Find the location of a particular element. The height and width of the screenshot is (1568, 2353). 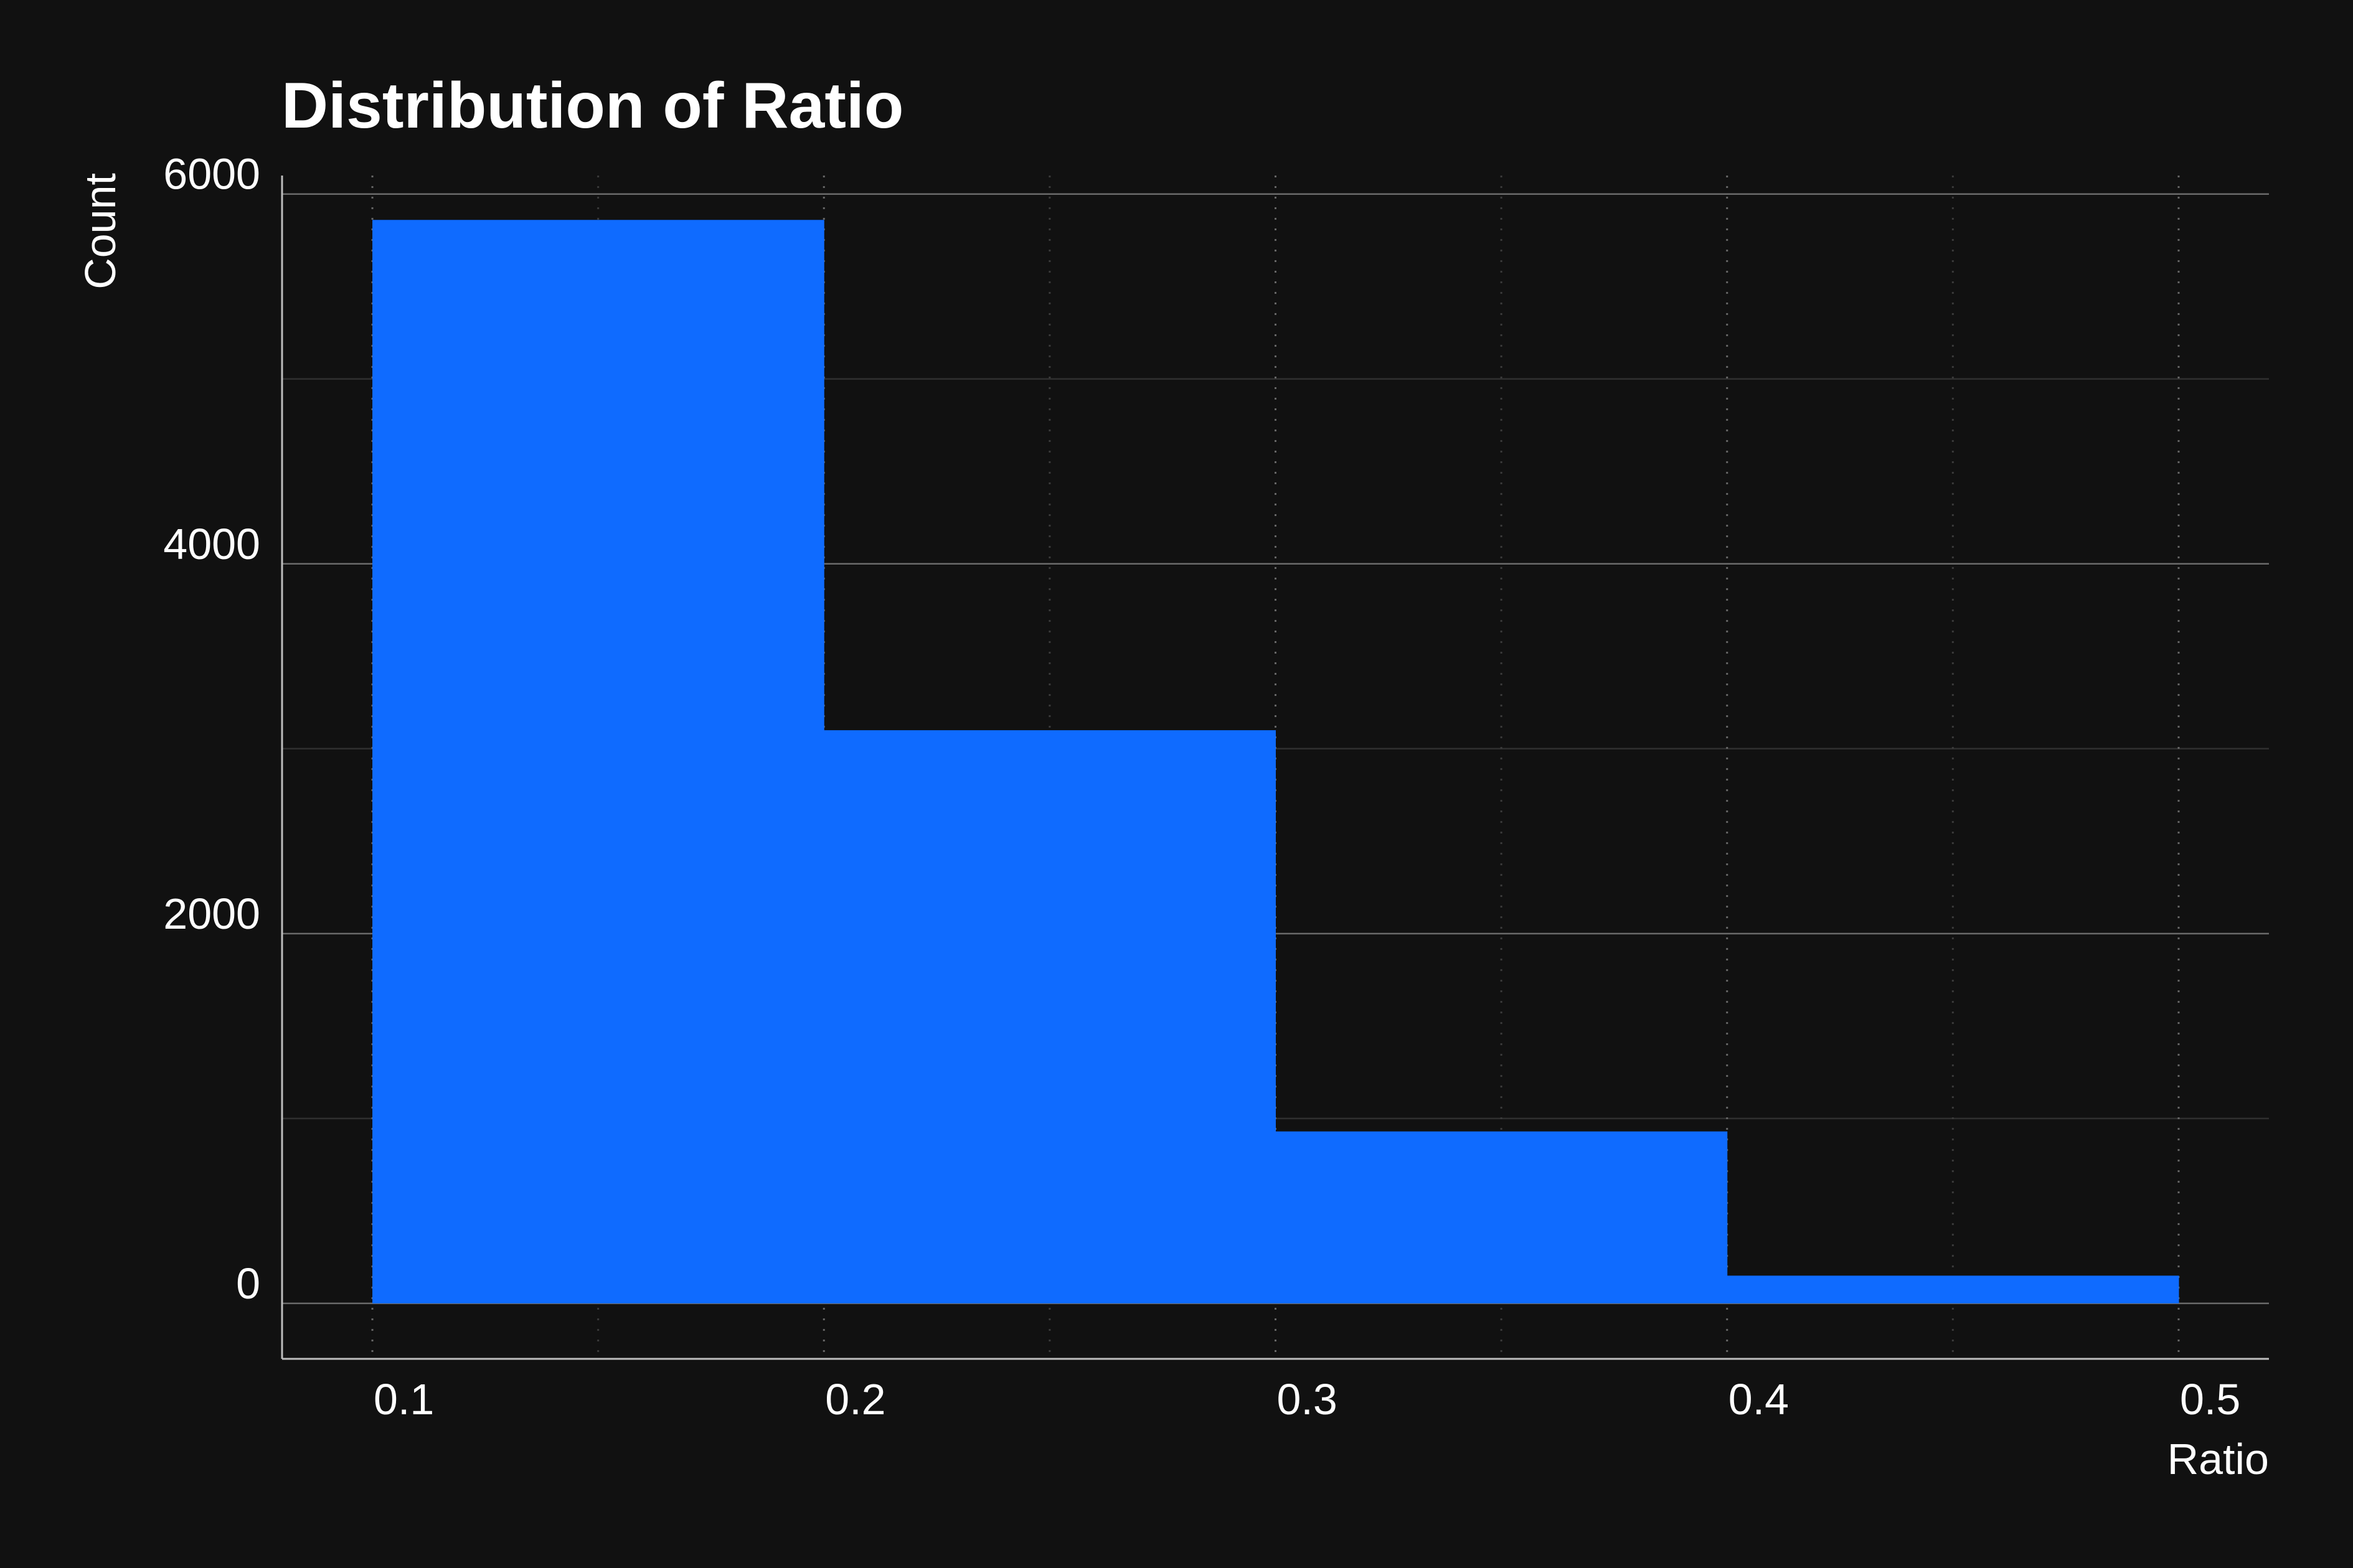

x-tick-label: 0.3 is located at coordinates (1307, 1399).